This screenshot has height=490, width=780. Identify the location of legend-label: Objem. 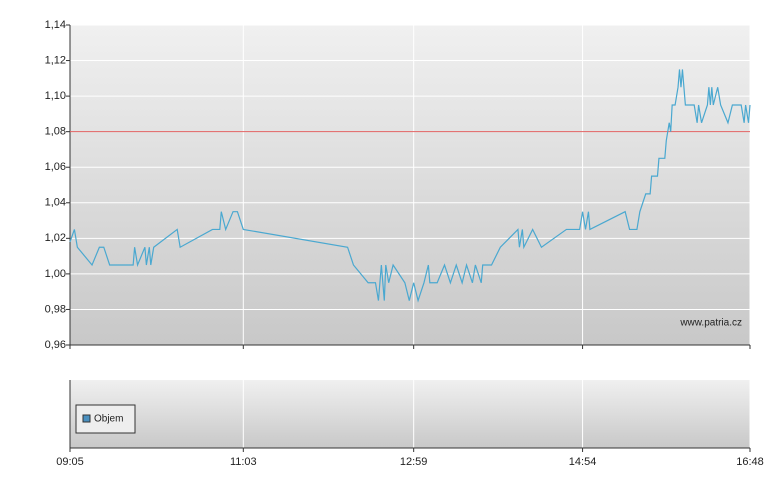
(108, 419).